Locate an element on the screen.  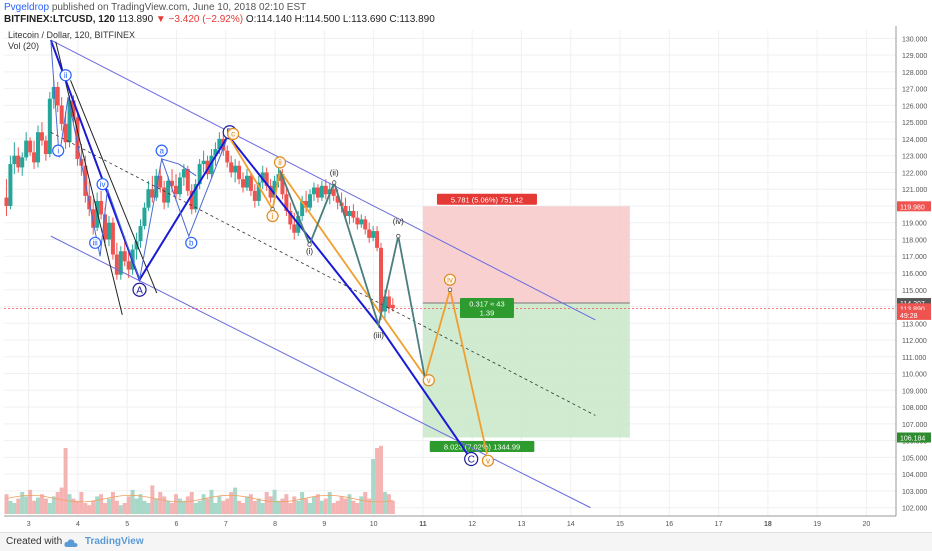
y-tick-label: 102.000 is located at coordinates (914, 509).